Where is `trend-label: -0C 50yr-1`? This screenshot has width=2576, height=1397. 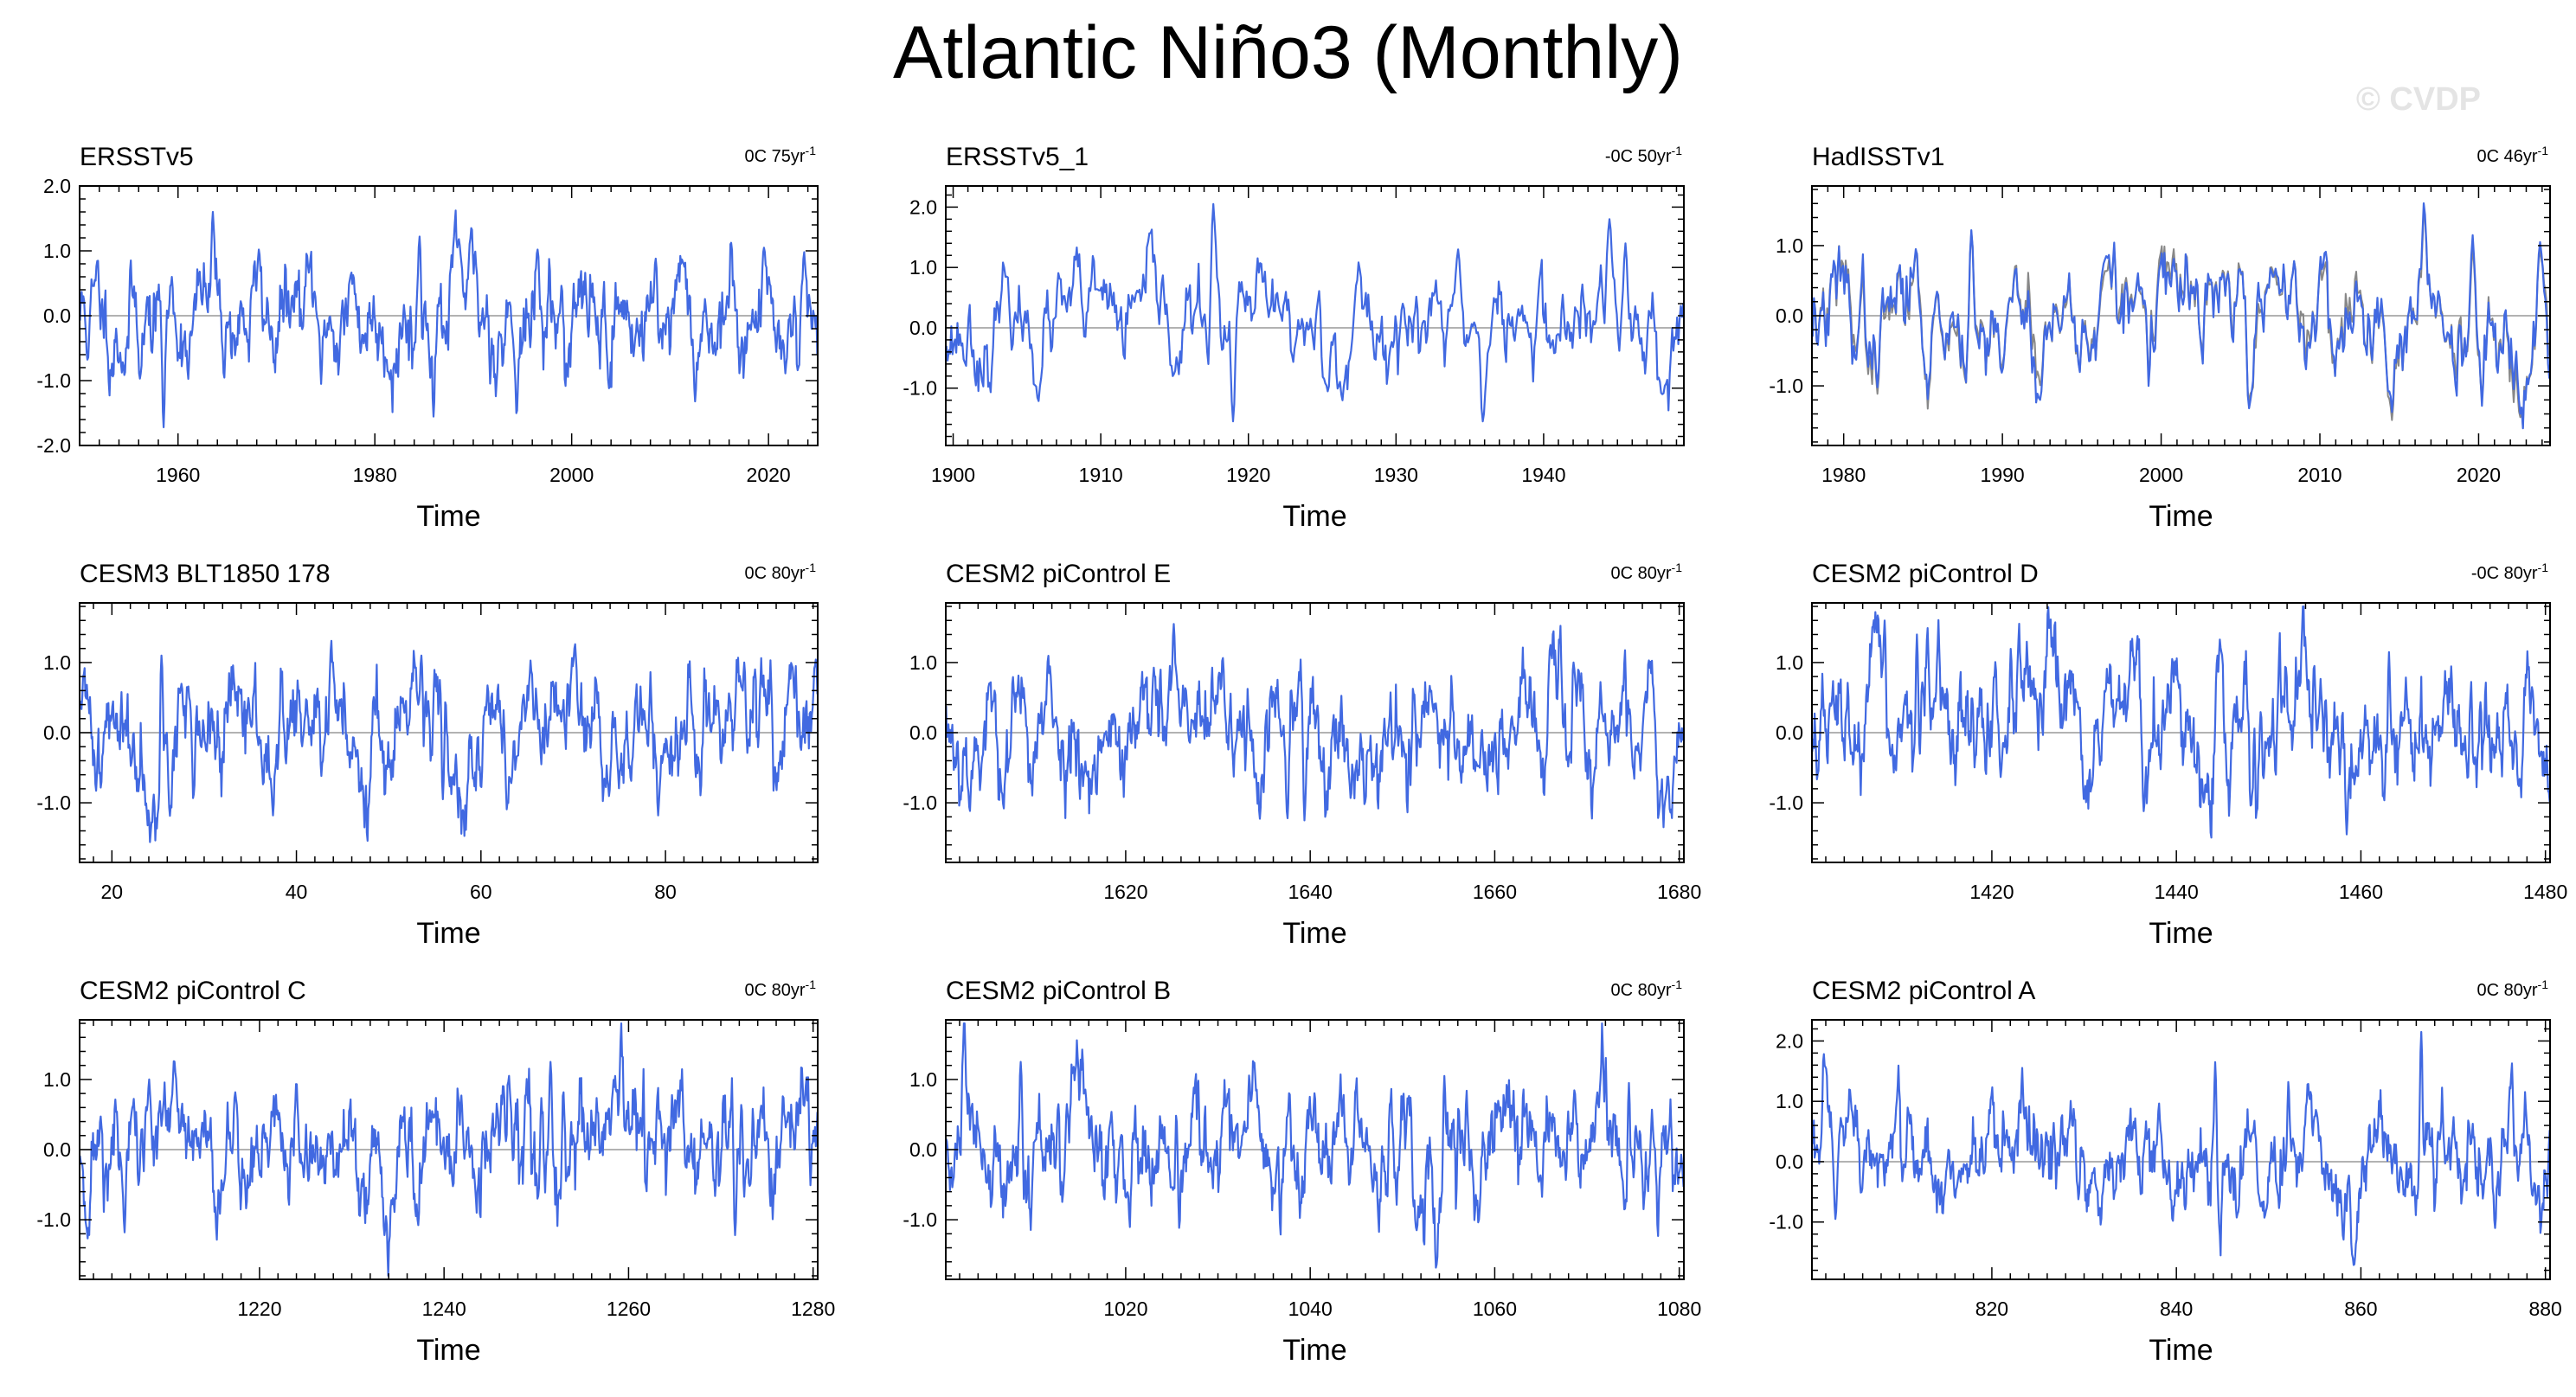 trend-label: -0C 50yr-1 is located at coordinates (1643, 155).